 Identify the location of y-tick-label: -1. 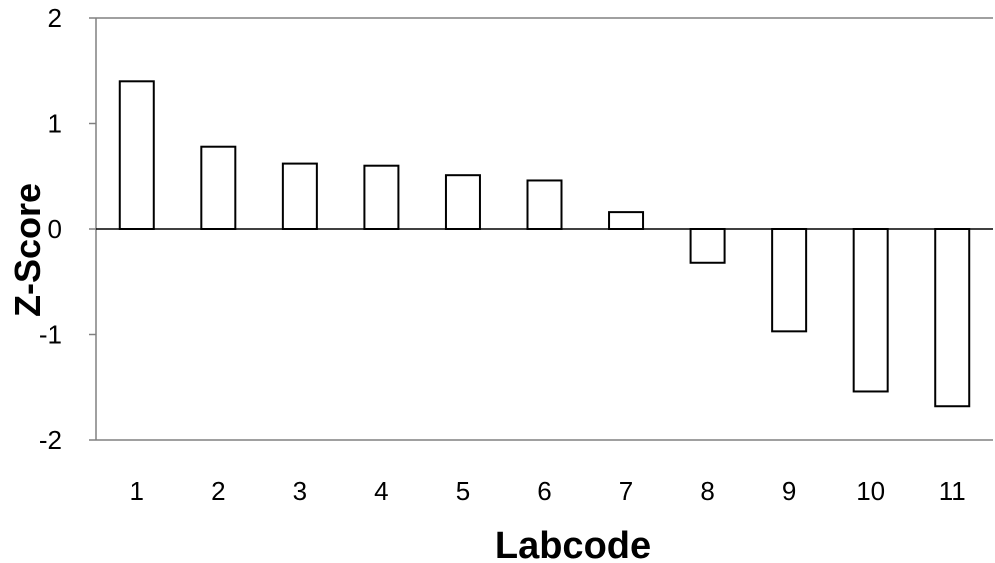
(50, 335).